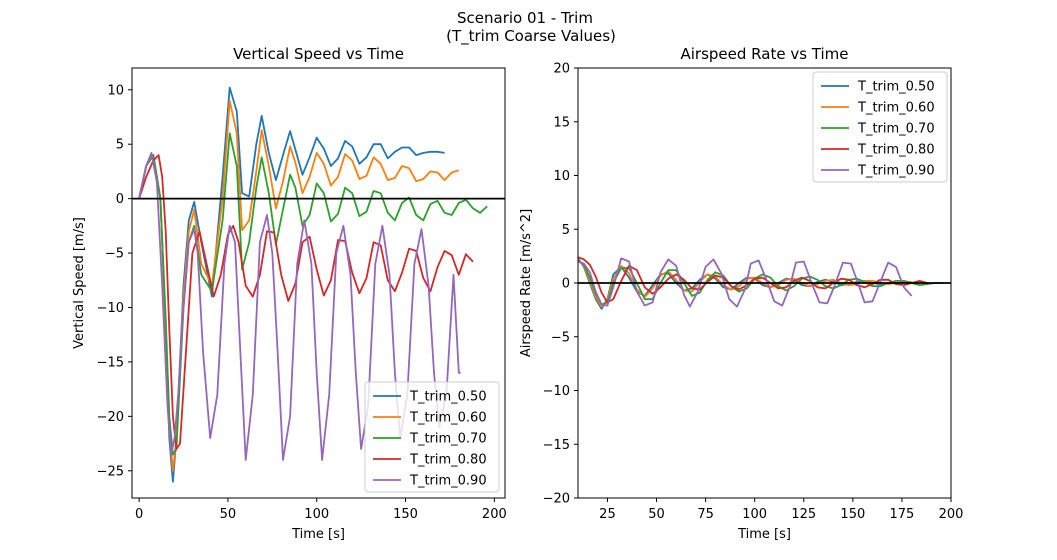 The width and height of the screenshot is (1057, 560). I want to click on x-tick-label: 0, so click(139, 514).